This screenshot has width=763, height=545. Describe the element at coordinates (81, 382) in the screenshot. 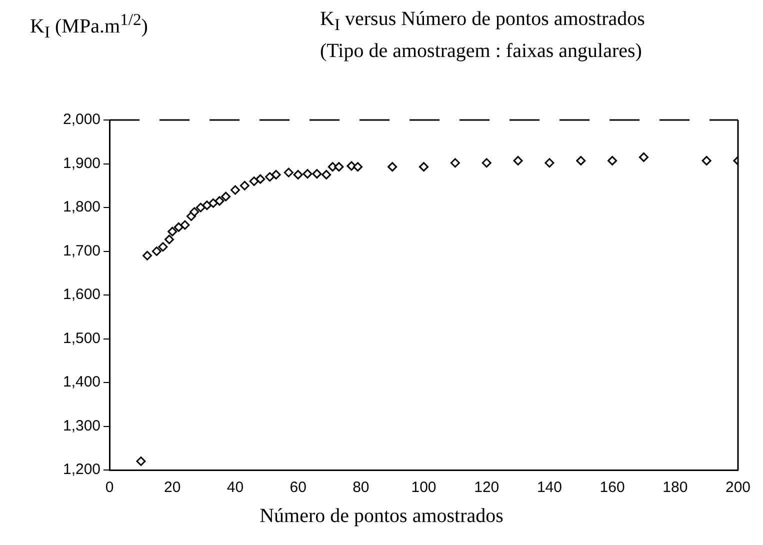

I see `y-tick-label: 1,400` at that location.